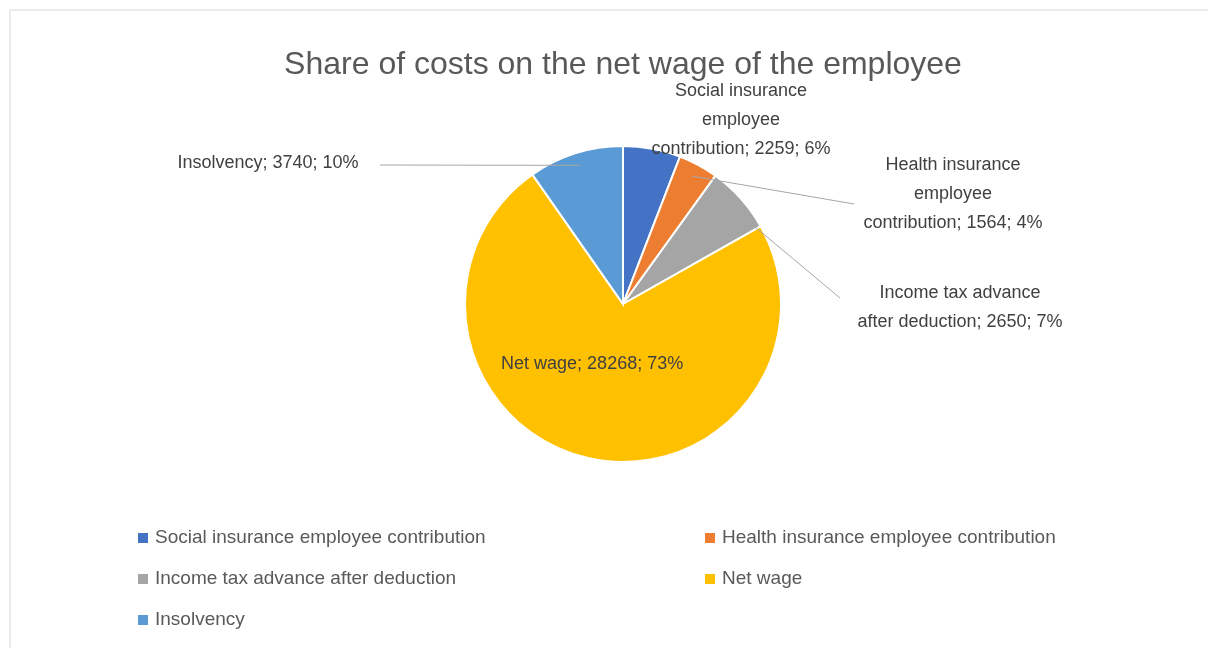 The height and width of the screenshot is (652, 1209). What do you see at coordinates (306, 577) in the screenshot?
I see `legend-label: Income tax advance after deduction` at bounding box center [306, 577].